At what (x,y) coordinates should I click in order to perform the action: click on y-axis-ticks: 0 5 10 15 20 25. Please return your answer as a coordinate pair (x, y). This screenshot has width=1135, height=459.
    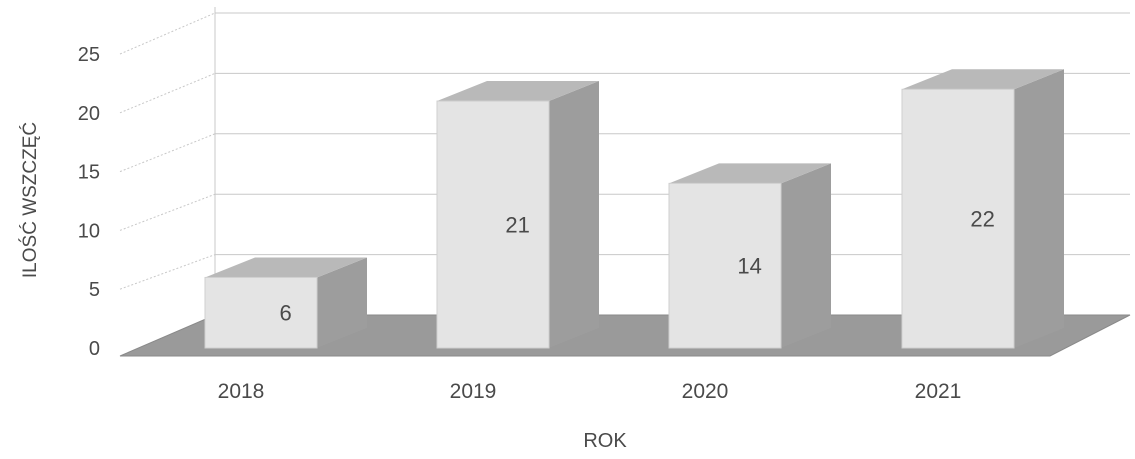
    Looking at the image, I should click on (89, 202).